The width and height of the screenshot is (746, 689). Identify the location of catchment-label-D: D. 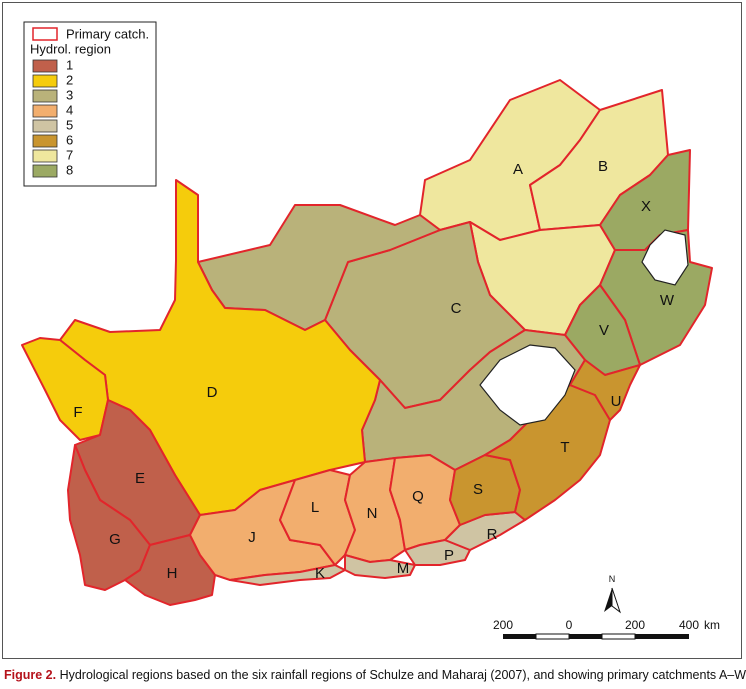
(212, 392).